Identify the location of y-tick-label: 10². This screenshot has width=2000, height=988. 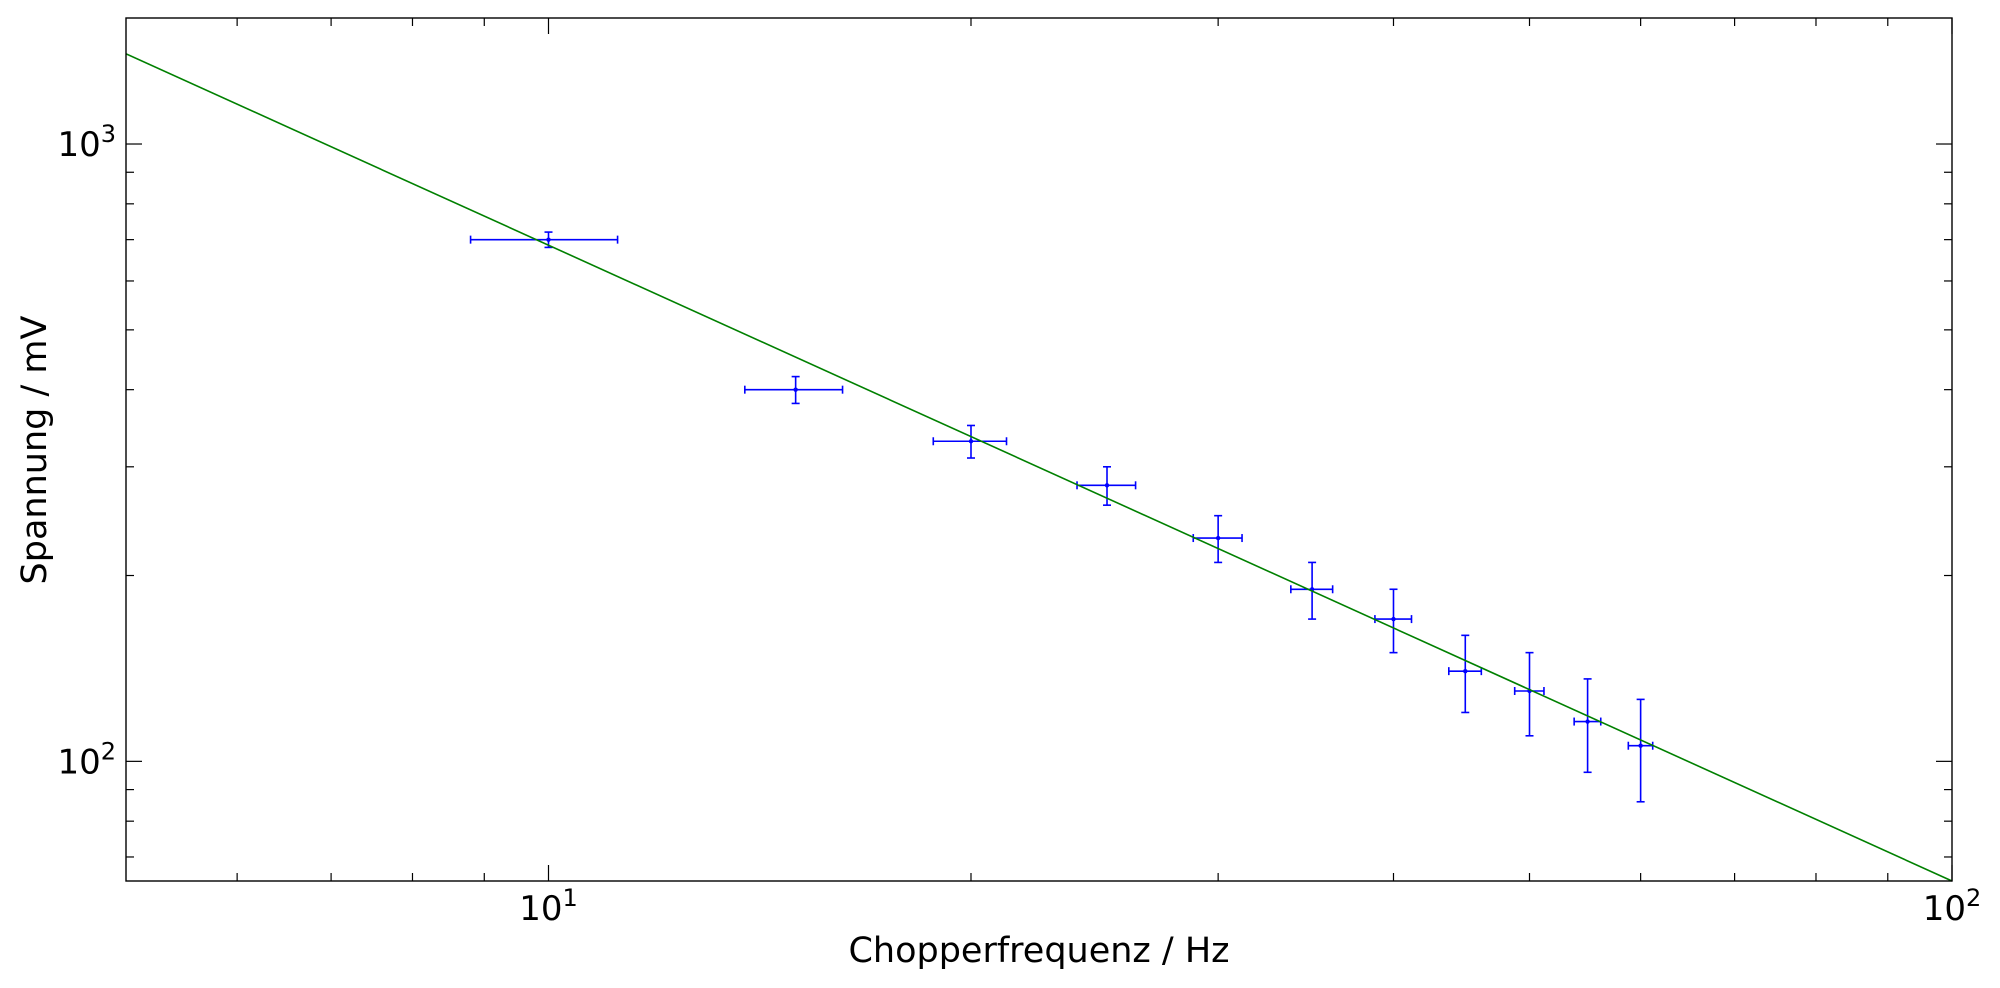
(86, 759).